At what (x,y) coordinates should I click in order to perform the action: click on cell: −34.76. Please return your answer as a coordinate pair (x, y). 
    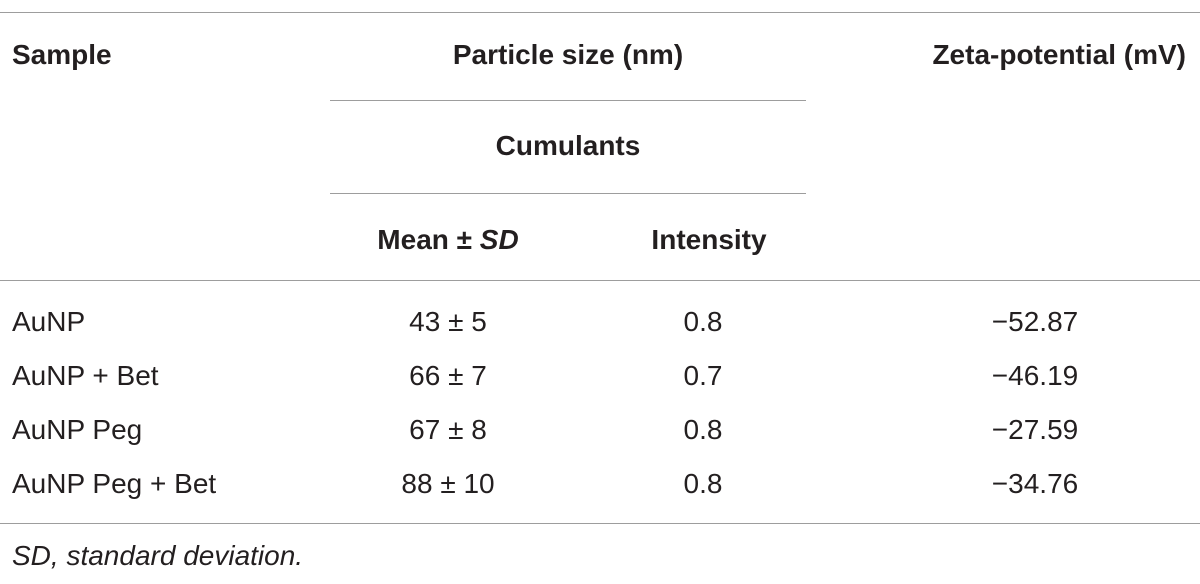
    Looking at the image, I should click on (1035, 483).